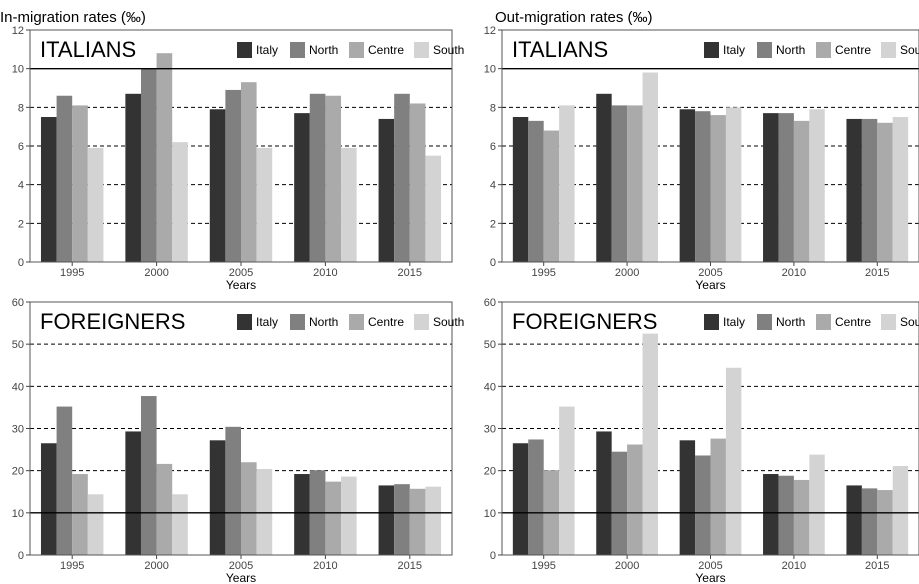 Image resolution: width=919 pixels, height=584 pixels. I want to click on bar-north-2005, so click(233, 175).